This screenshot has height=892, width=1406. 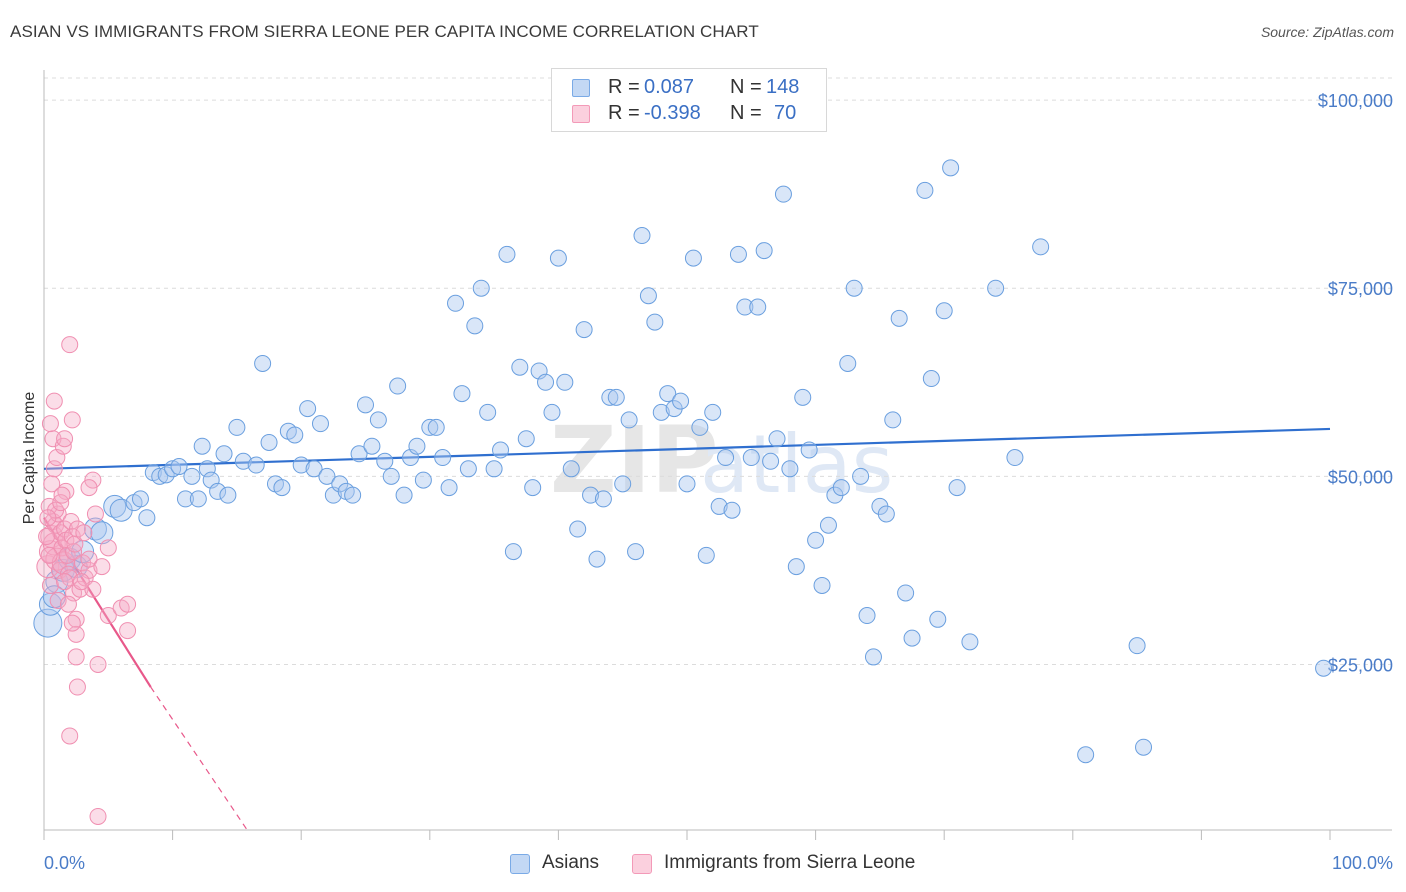 I want to click on y-tick-labels: $25,000 $50,000 $75,000 $100,000, so click(x=1355, y=383).